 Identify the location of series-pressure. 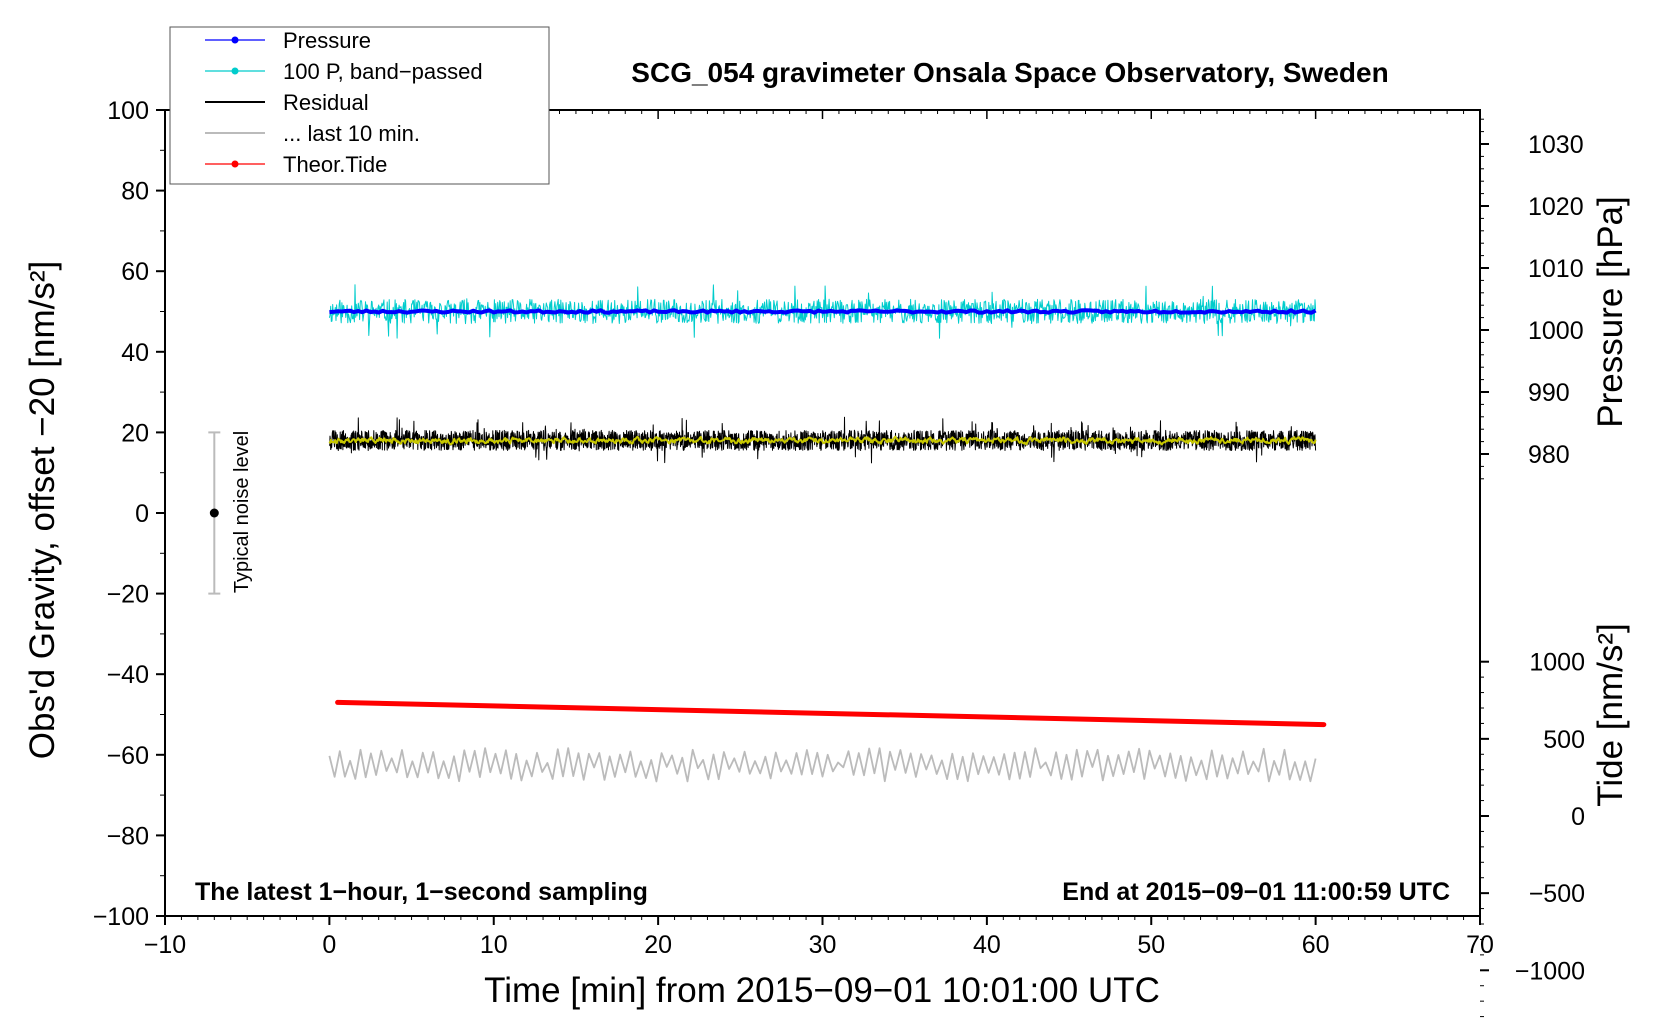
(823, 311).